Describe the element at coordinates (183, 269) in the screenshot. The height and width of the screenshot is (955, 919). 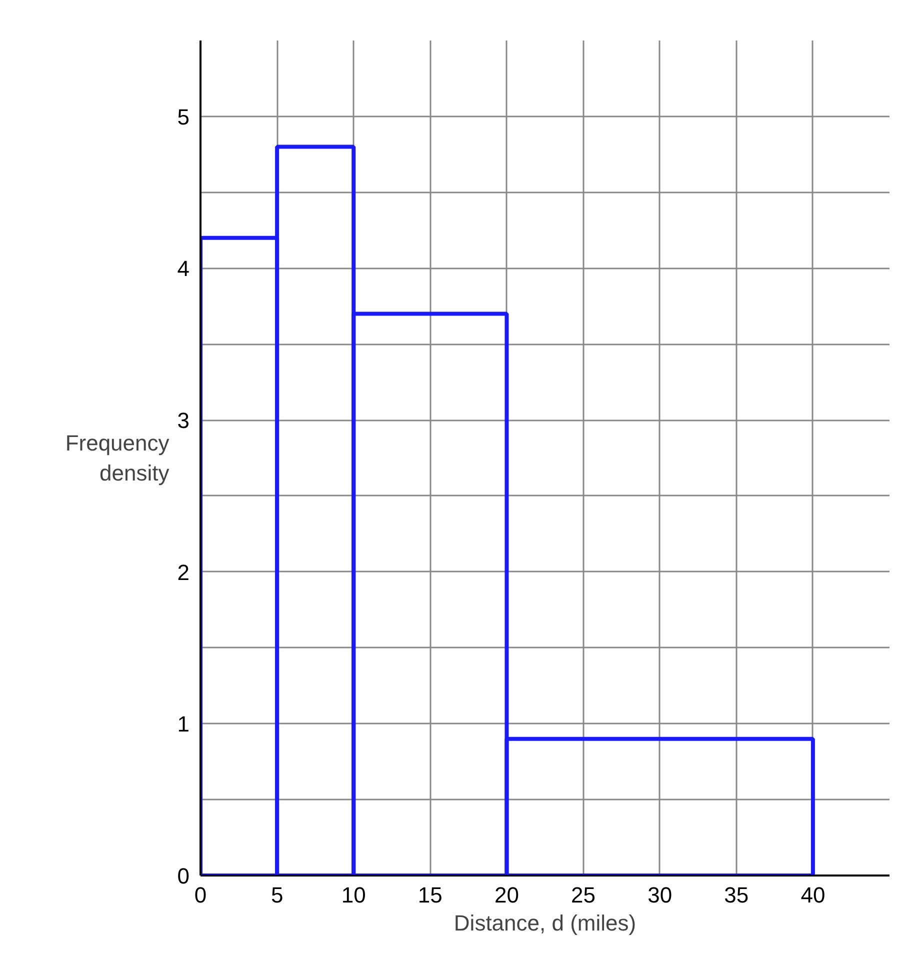
I see `y-tick-label: 4` at that location.